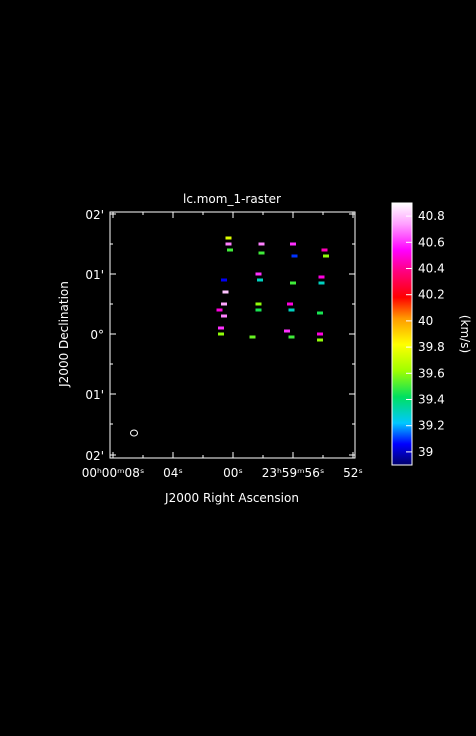 This screenshot has width=476, height=736. I want to click on x-tick-label: 00ʰ00ᵐ08ˢ, so click(113, 473).